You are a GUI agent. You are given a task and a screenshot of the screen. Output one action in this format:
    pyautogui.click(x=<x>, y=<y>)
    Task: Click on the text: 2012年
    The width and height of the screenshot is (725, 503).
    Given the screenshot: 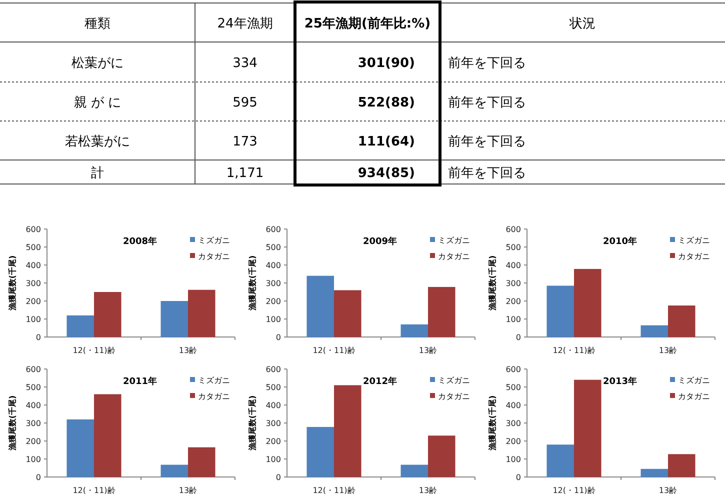 What is the action you would take?
    pyautogui.click(x=380, y=381)
    